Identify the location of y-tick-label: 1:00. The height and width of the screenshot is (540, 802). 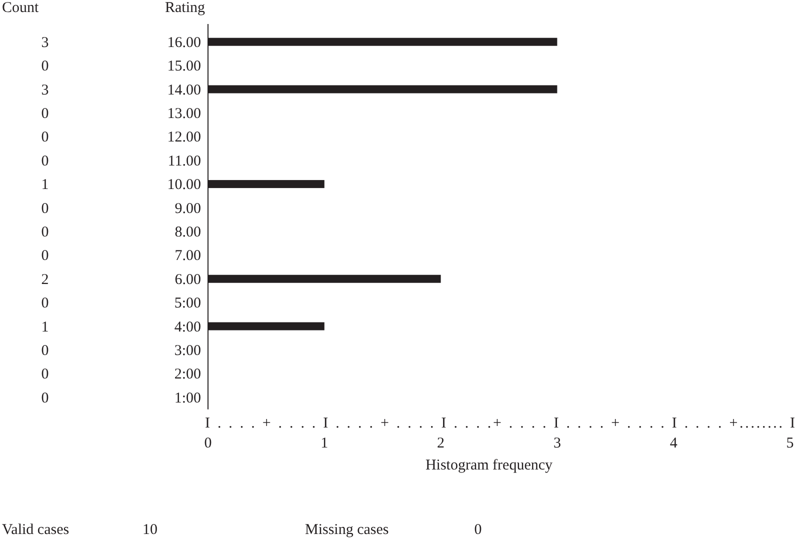
(187, 398).